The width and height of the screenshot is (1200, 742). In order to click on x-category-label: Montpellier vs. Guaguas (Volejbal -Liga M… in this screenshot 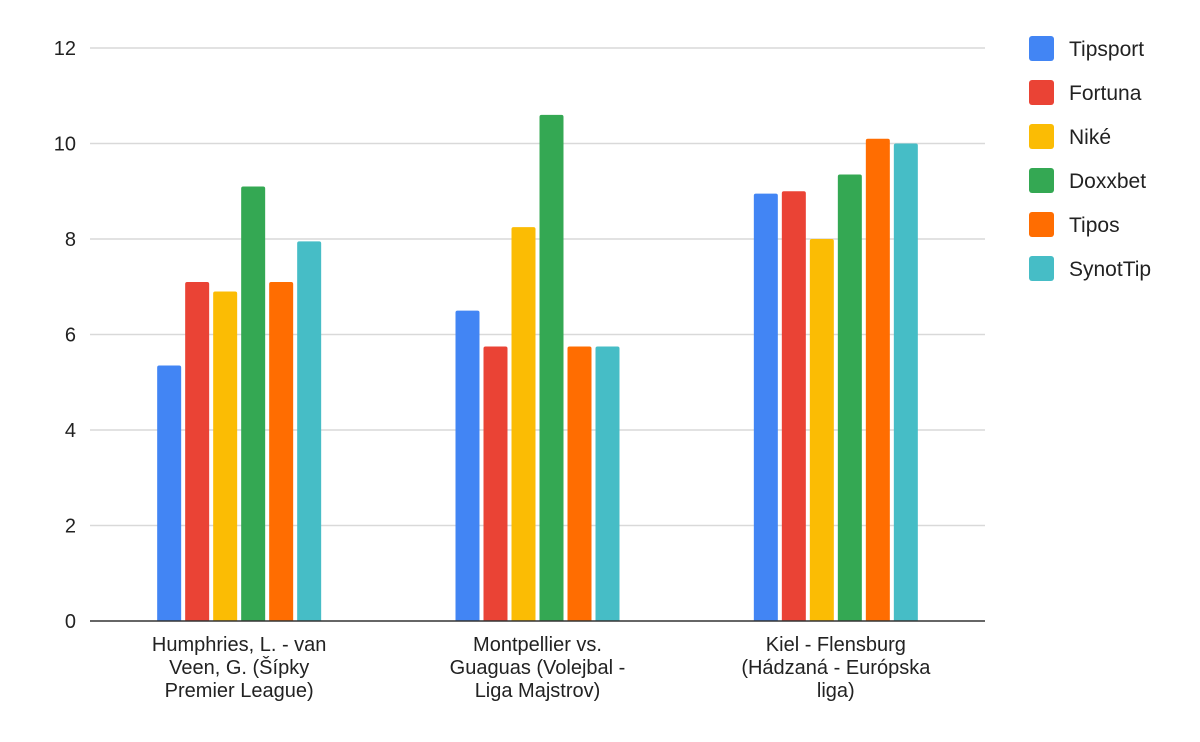, I will do `click(538, 668)`.